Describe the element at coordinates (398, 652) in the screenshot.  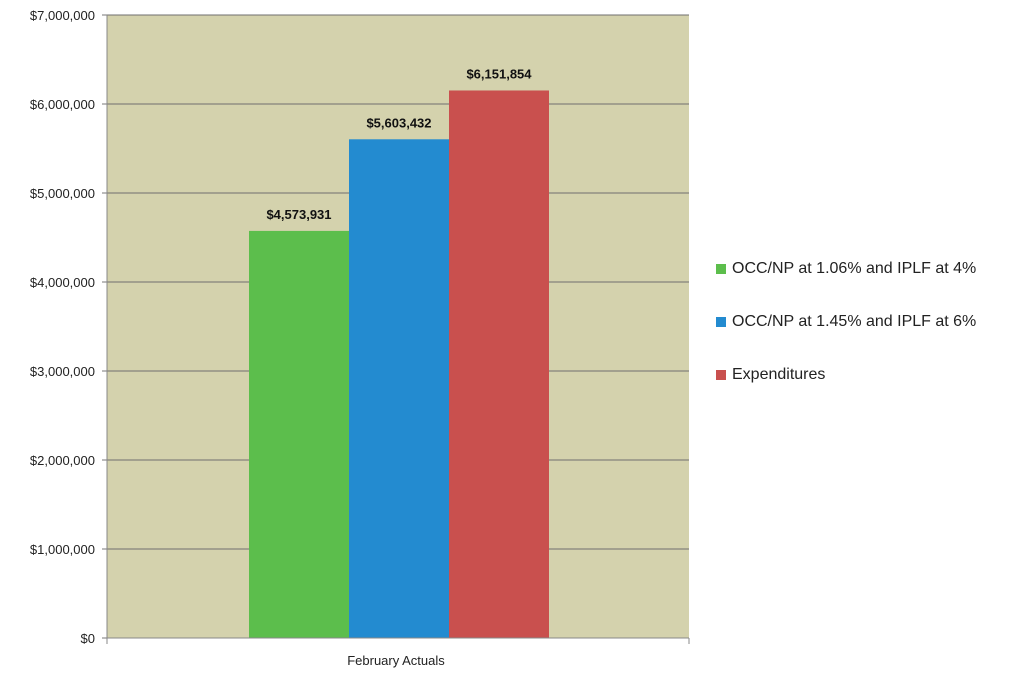
I see `x-axis: February Actuals` at that location.